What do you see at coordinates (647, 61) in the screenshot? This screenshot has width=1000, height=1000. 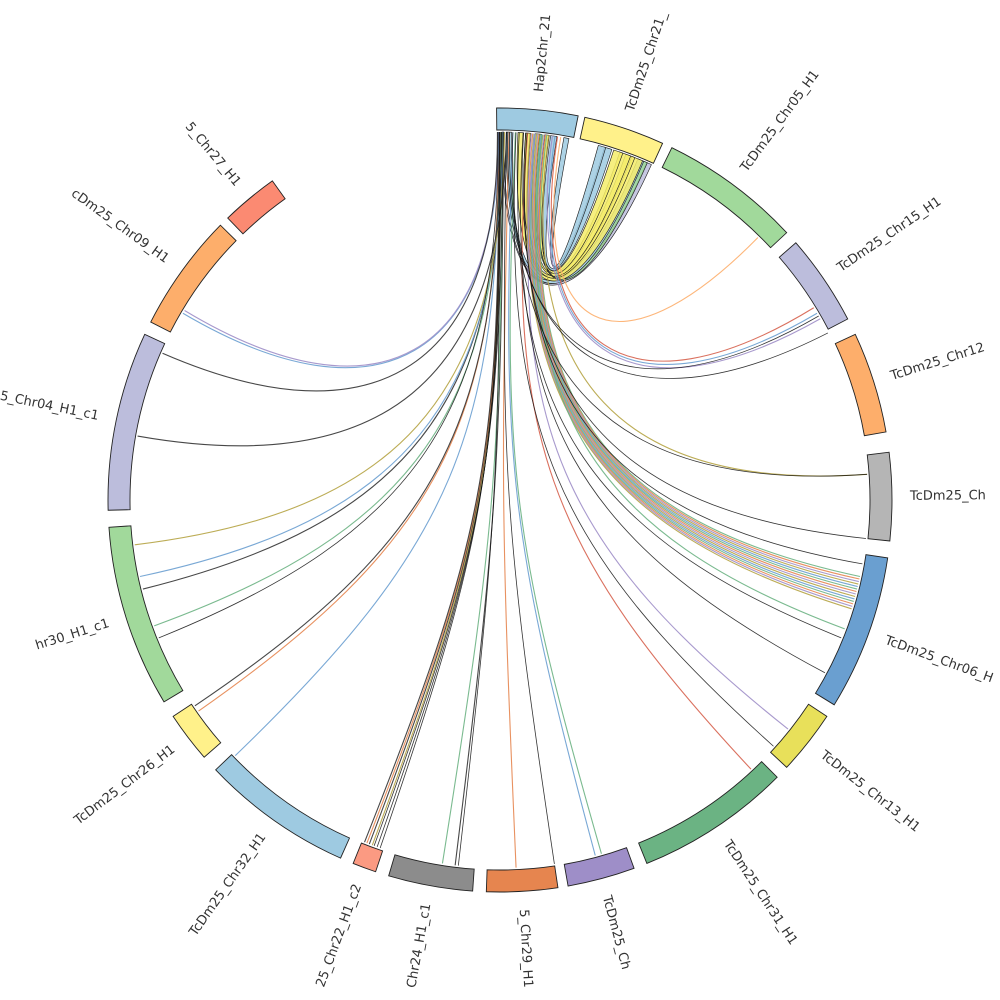 I see `segment-label-tcdm25-chr21-h1: TcDm25_Chr21_` at bounding box center [647, 61].